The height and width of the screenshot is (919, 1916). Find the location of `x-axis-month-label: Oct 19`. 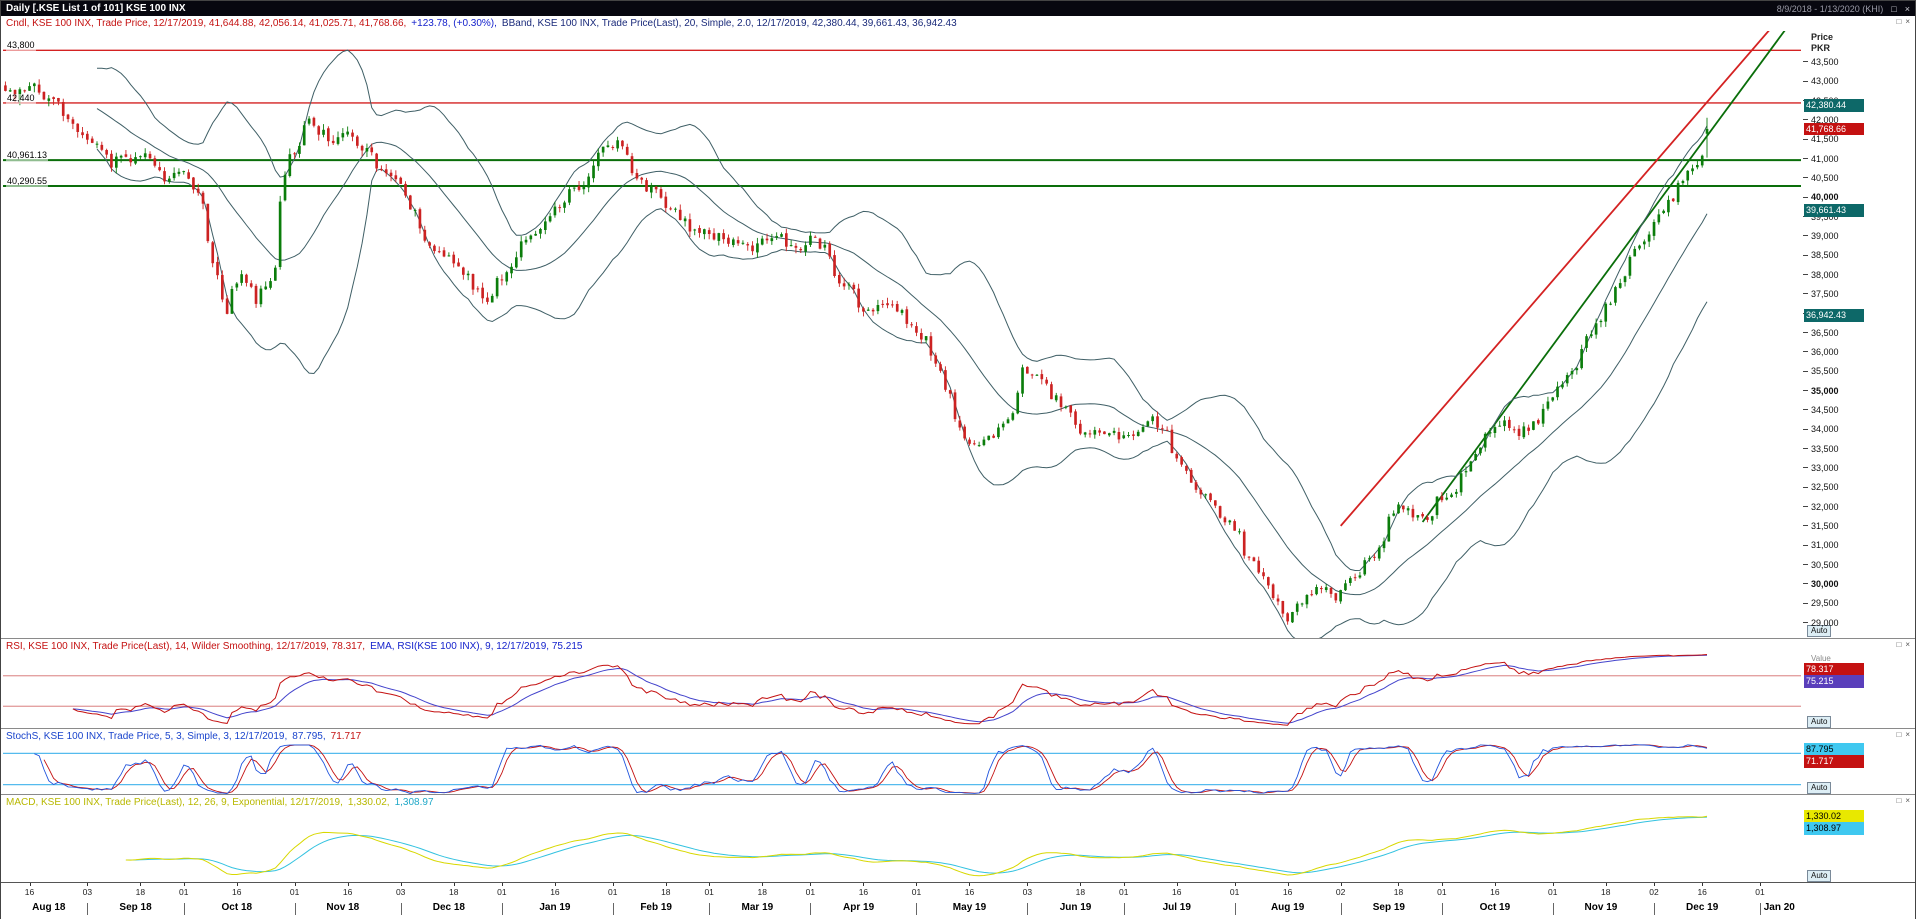

x-axis-month-label: Oct 19 is located at coordinates (1495, 907).